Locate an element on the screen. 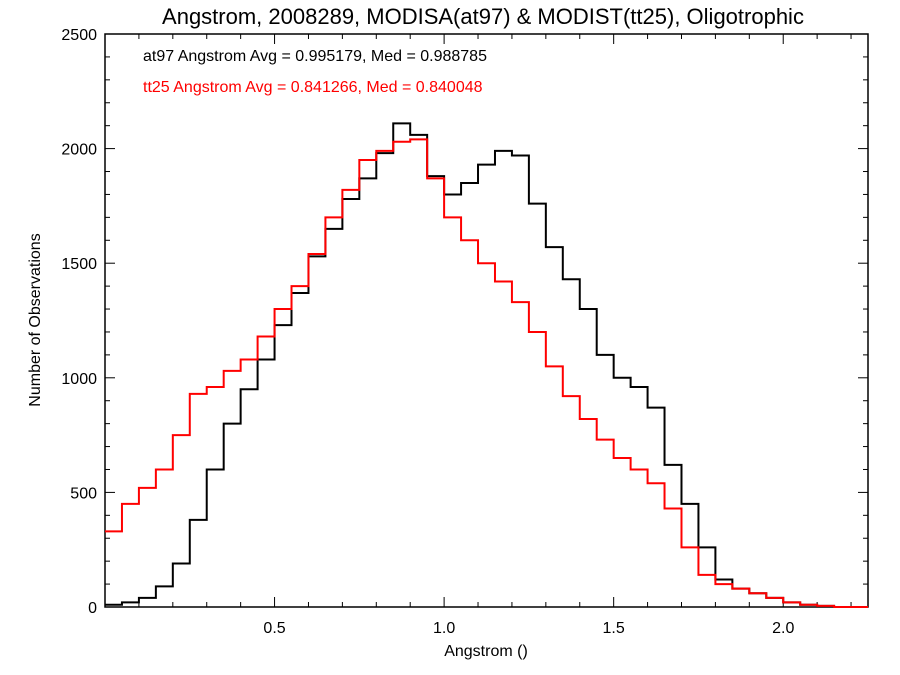  y-tick-label: 0 is located at coordinates (92, 608).